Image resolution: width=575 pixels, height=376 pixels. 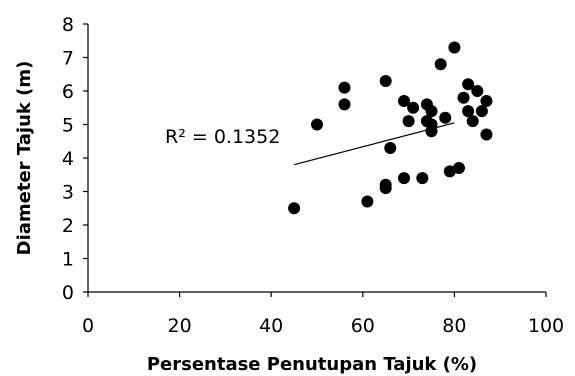 What do you see at coordinates (222, 137) in the screenshot?
I see `r-squared-annotation: R² = 0.1352` at bounding box center [222, 137].